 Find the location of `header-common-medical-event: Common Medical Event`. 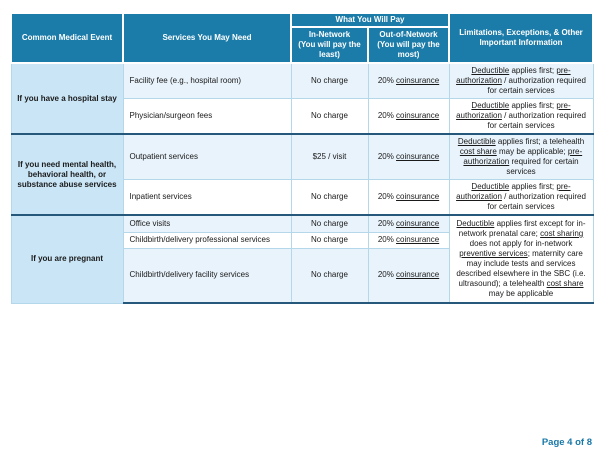

header-common-medical-event: Common Medical Event is located at coordinates (67, 38).